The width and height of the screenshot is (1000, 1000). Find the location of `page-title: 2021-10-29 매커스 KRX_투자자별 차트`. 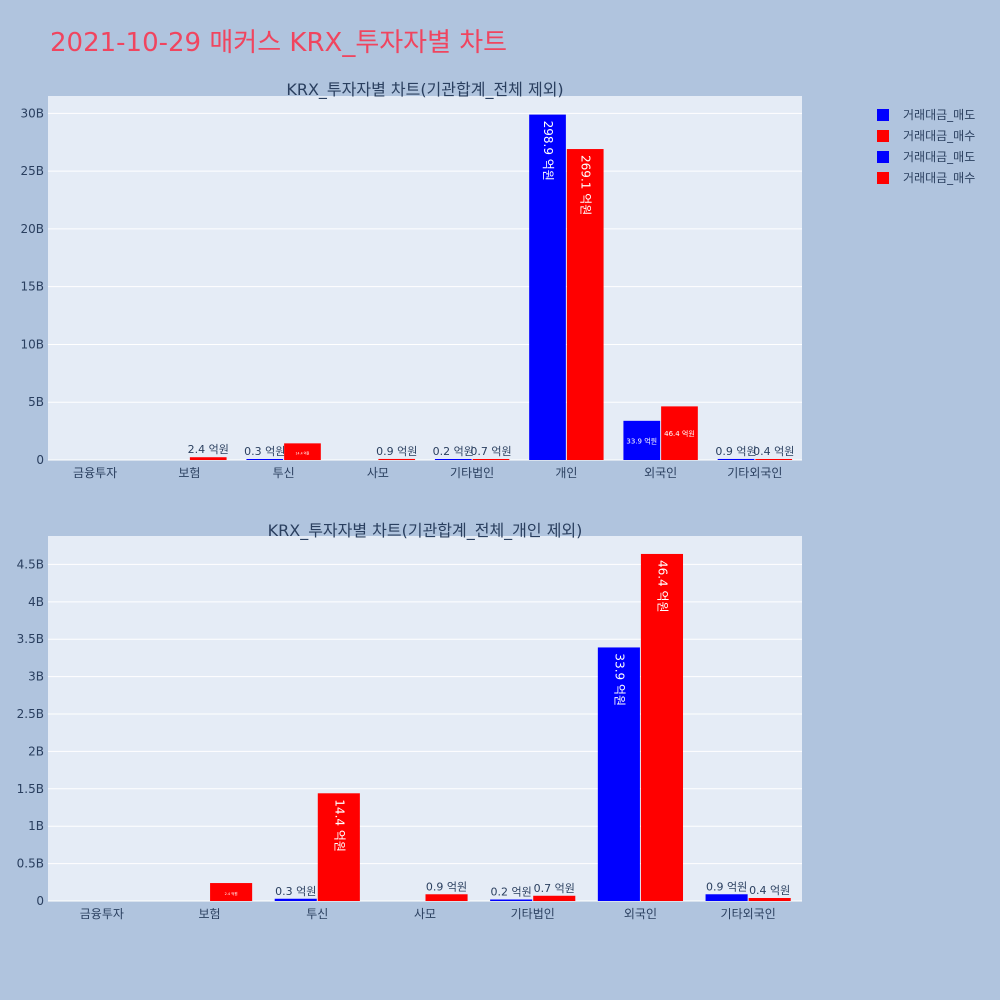

page-title: 2021-10-29 매커스 KRX_투자자별 차트 is located at coordinates (279, 43).